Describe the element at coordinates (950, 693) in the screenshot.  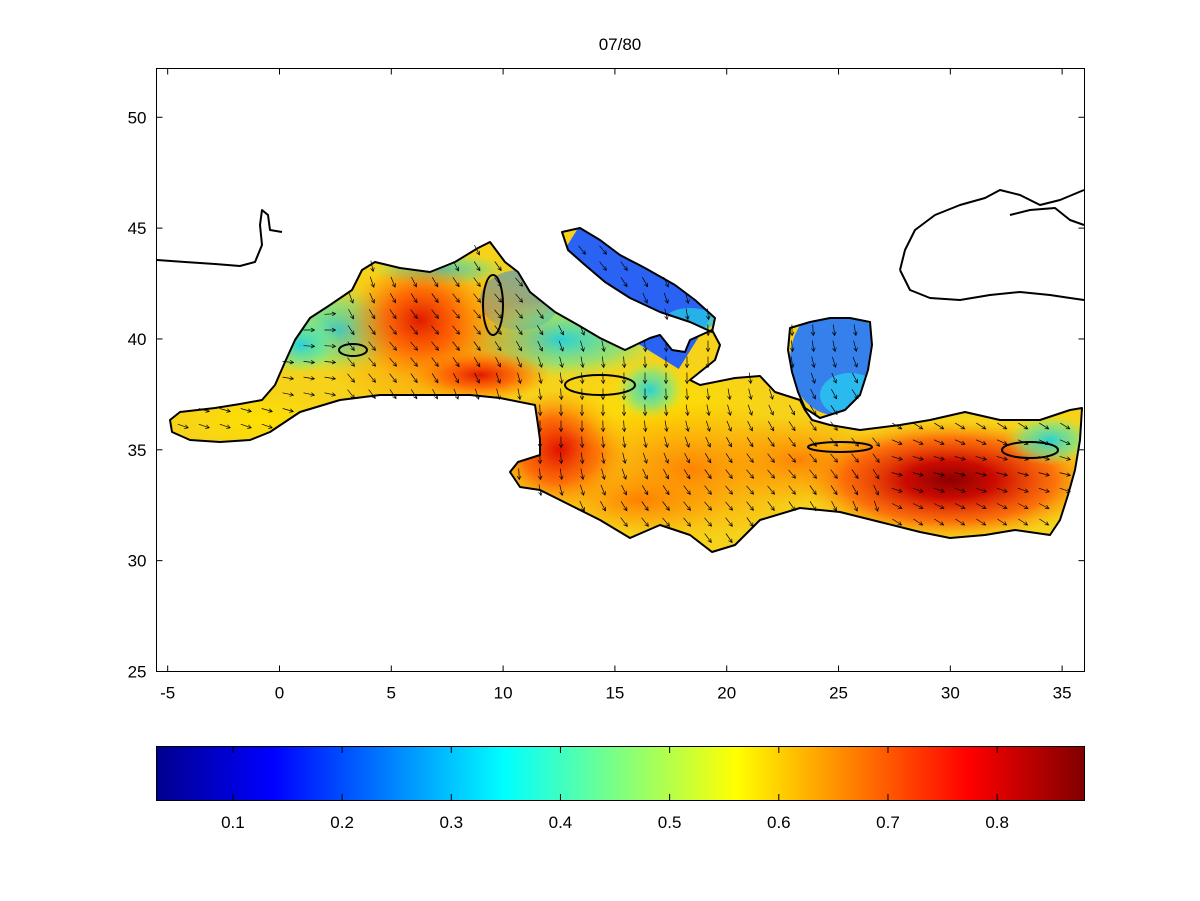
I see `x-tick-label: 30` at that location.